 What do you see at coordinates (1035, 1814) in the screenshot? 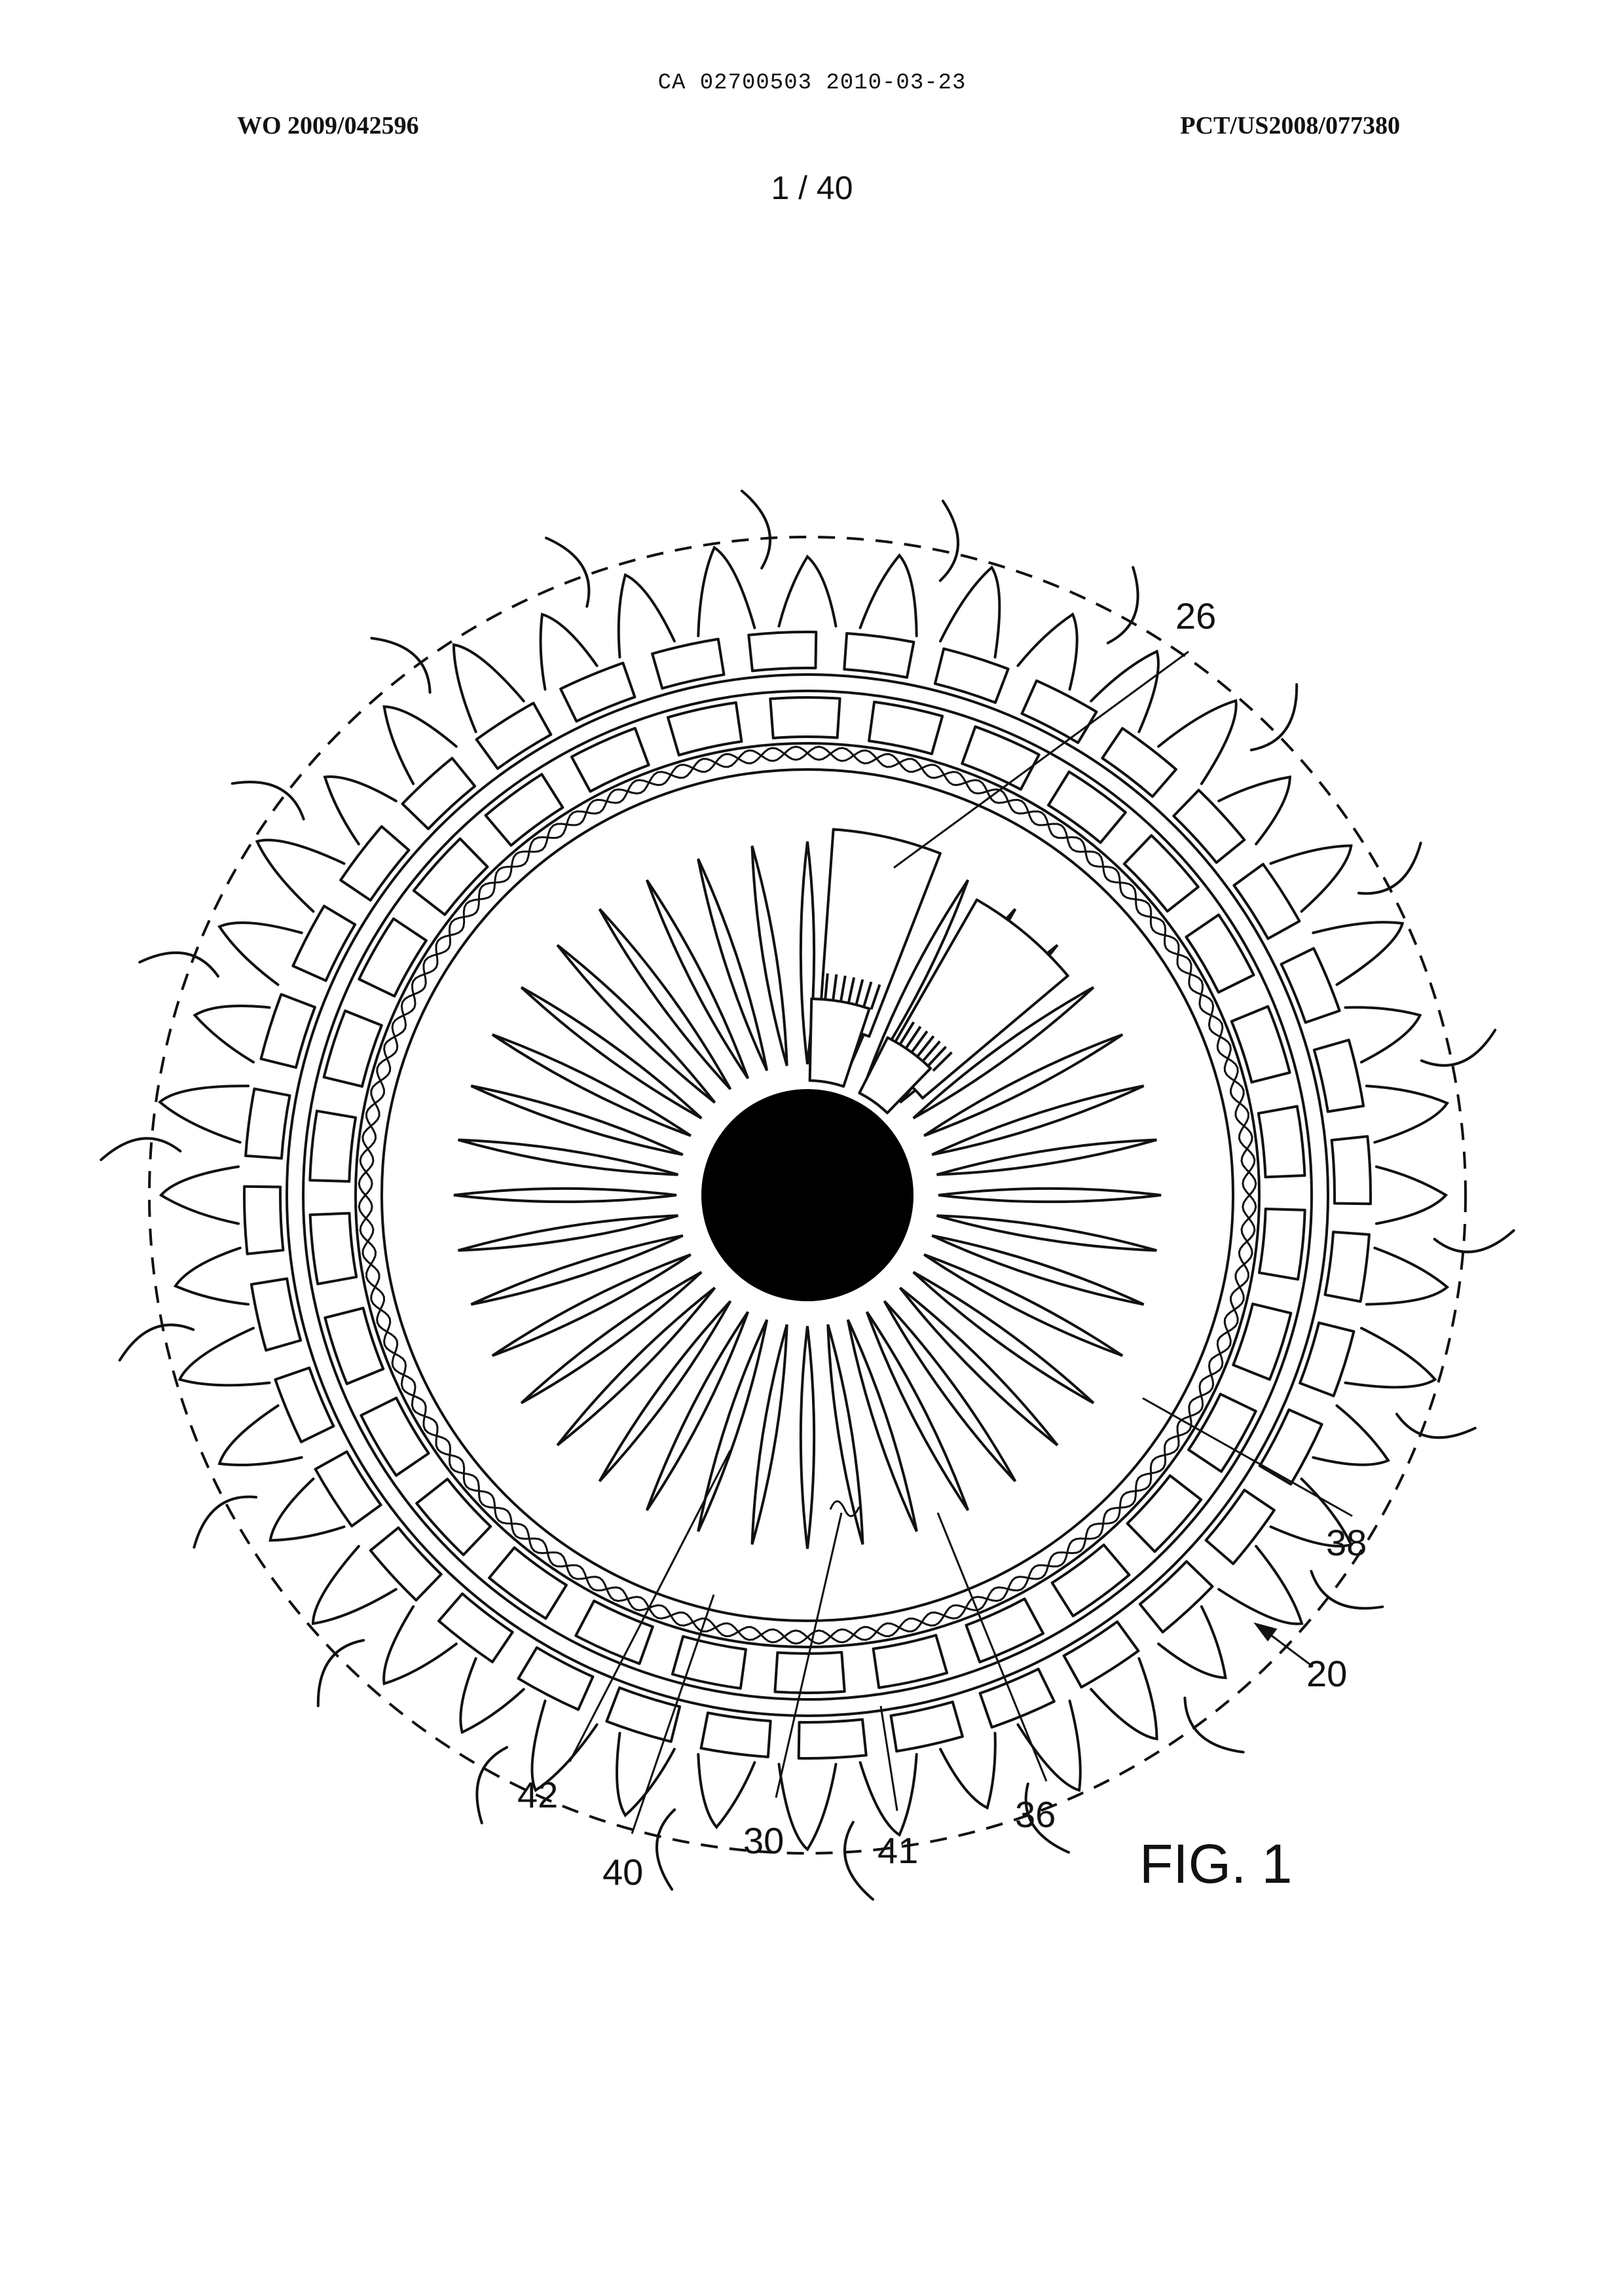
I see `ref-36: 36` at bounding box center [1035, 1814].